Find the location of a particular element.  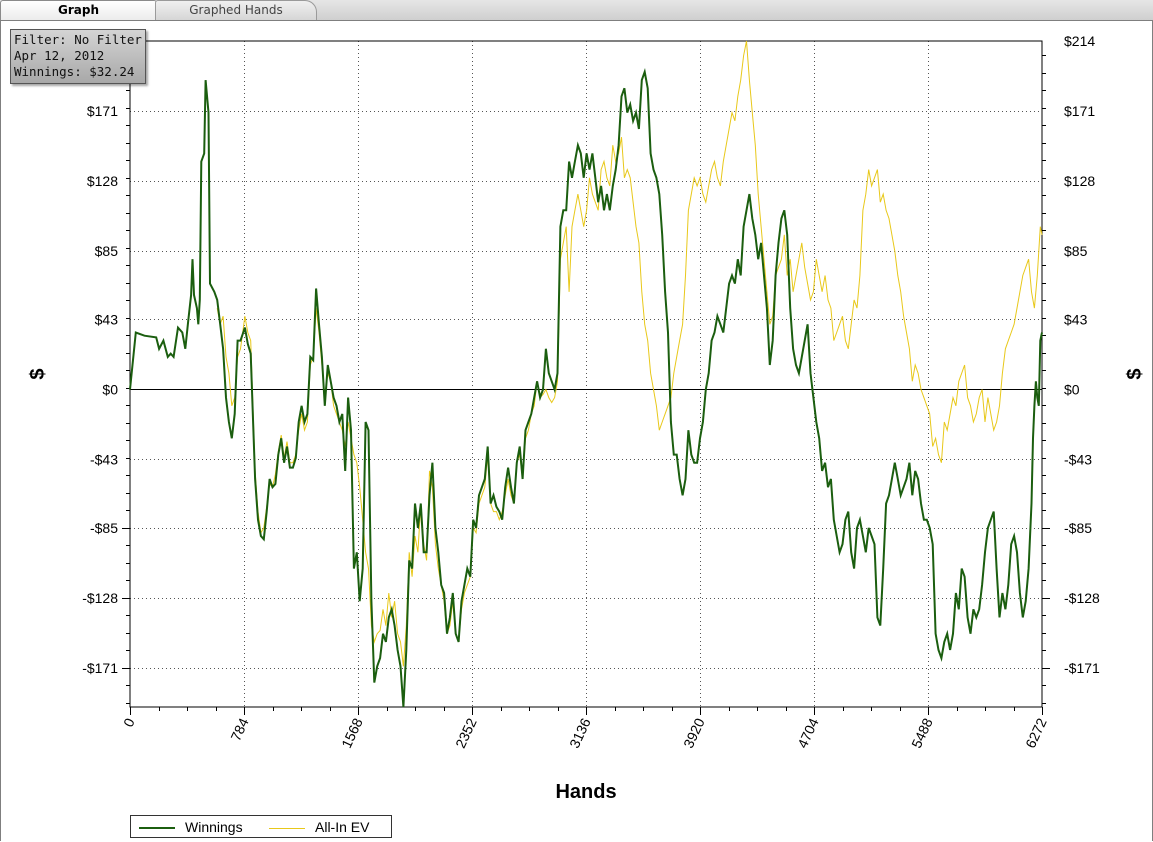

y-tick-label-left: $171 is located at coordinates (102, 111).